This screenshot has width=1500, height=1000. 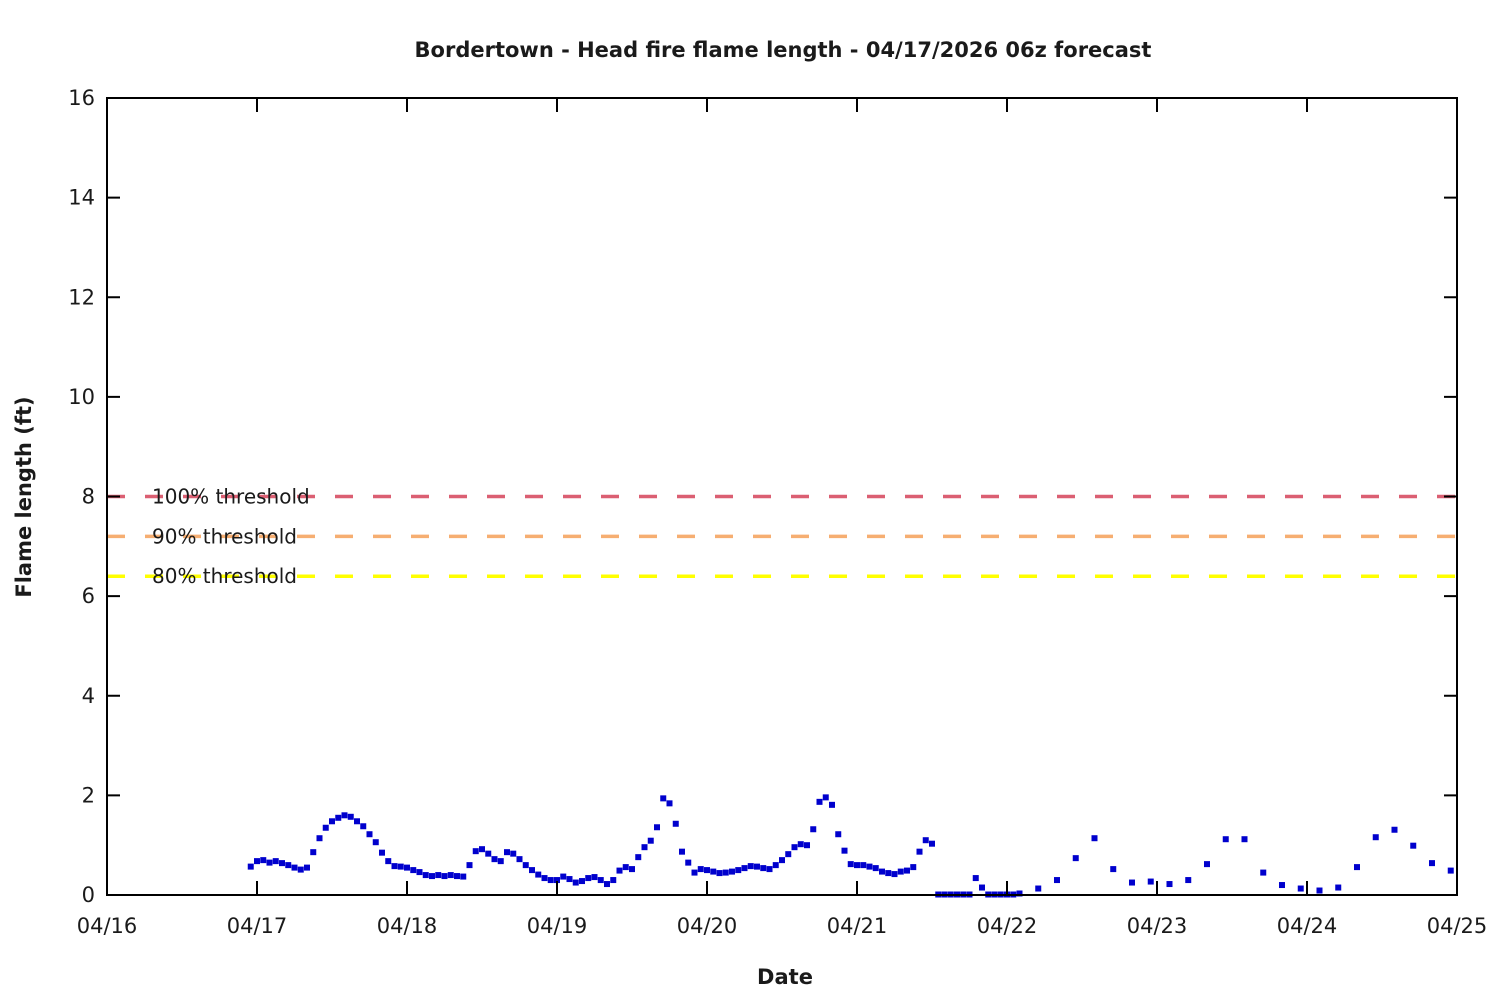 What do you see at coordinates (88, 795) in the screenshot?
I see `y-tick-label: 2` at bounding box center [88, 795].